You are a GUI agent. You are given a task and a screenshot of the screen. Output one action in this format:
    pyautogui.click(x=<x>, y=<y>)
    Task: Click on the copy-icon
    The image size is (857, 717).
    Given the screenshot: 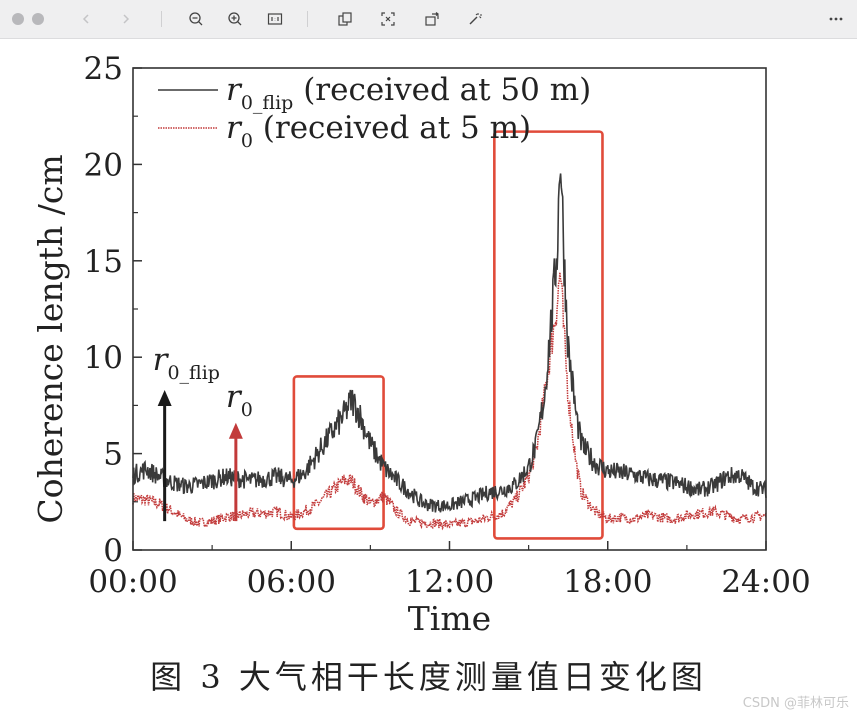 What is the action you would take?
    pyautogui.click(x=345, y=19)
    